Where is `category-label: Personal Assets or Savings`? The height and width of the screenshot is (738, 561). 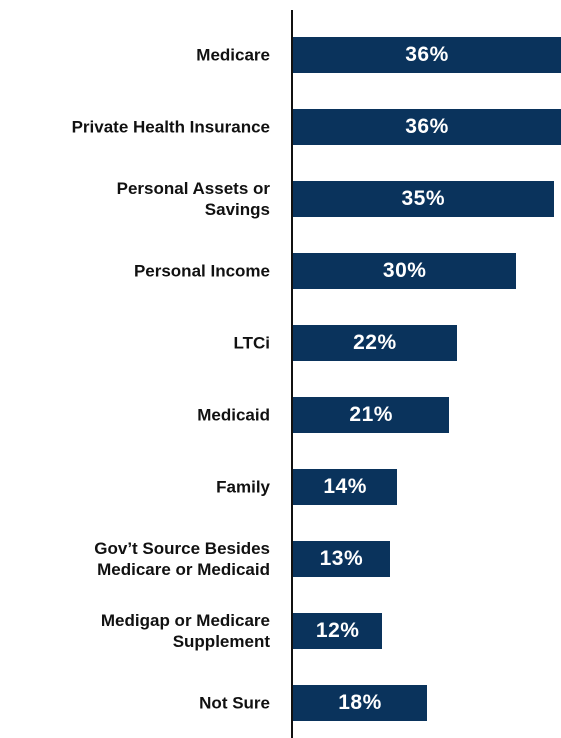 category-label: Personal Assets or Savings is located at coordinates (193, 199).